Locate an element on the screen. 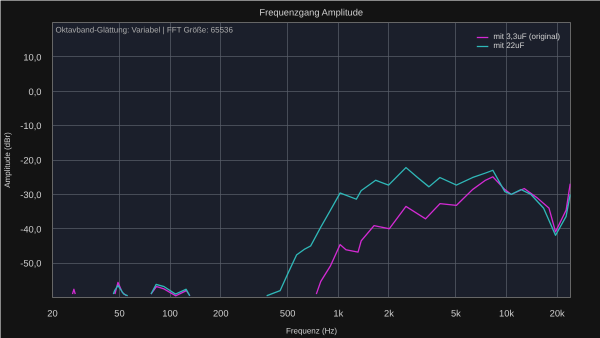  y-tick-label: -30,0 is located at coordinates (31, 195).